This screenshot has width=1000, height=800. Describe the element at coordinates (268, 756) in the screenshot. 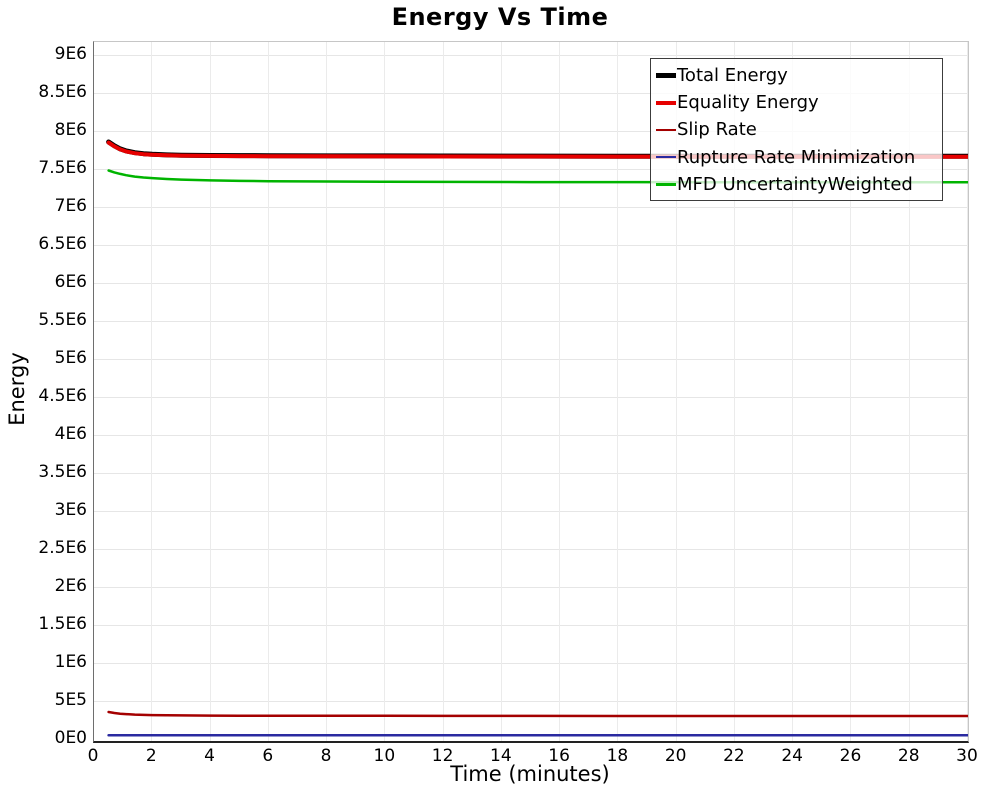

I see `x-tick-label: 6` at that location.